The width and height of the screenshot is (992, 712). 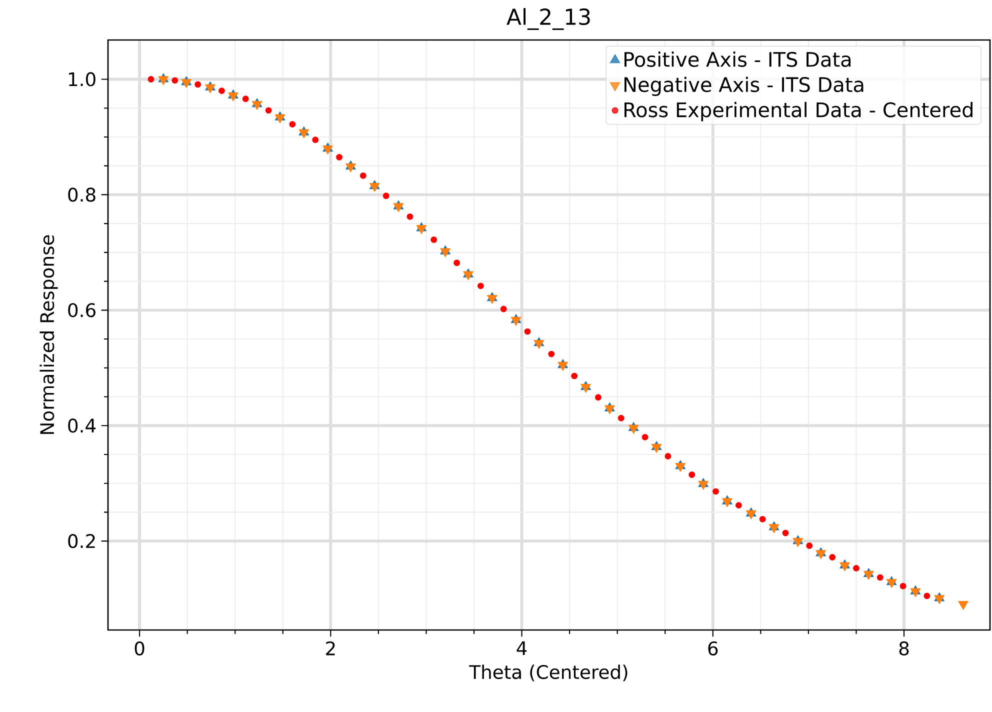 What do you see at coordinates (521, 648) in the screenshot?
I see `x-tick-label: 4` at bounding box center [521, 648].